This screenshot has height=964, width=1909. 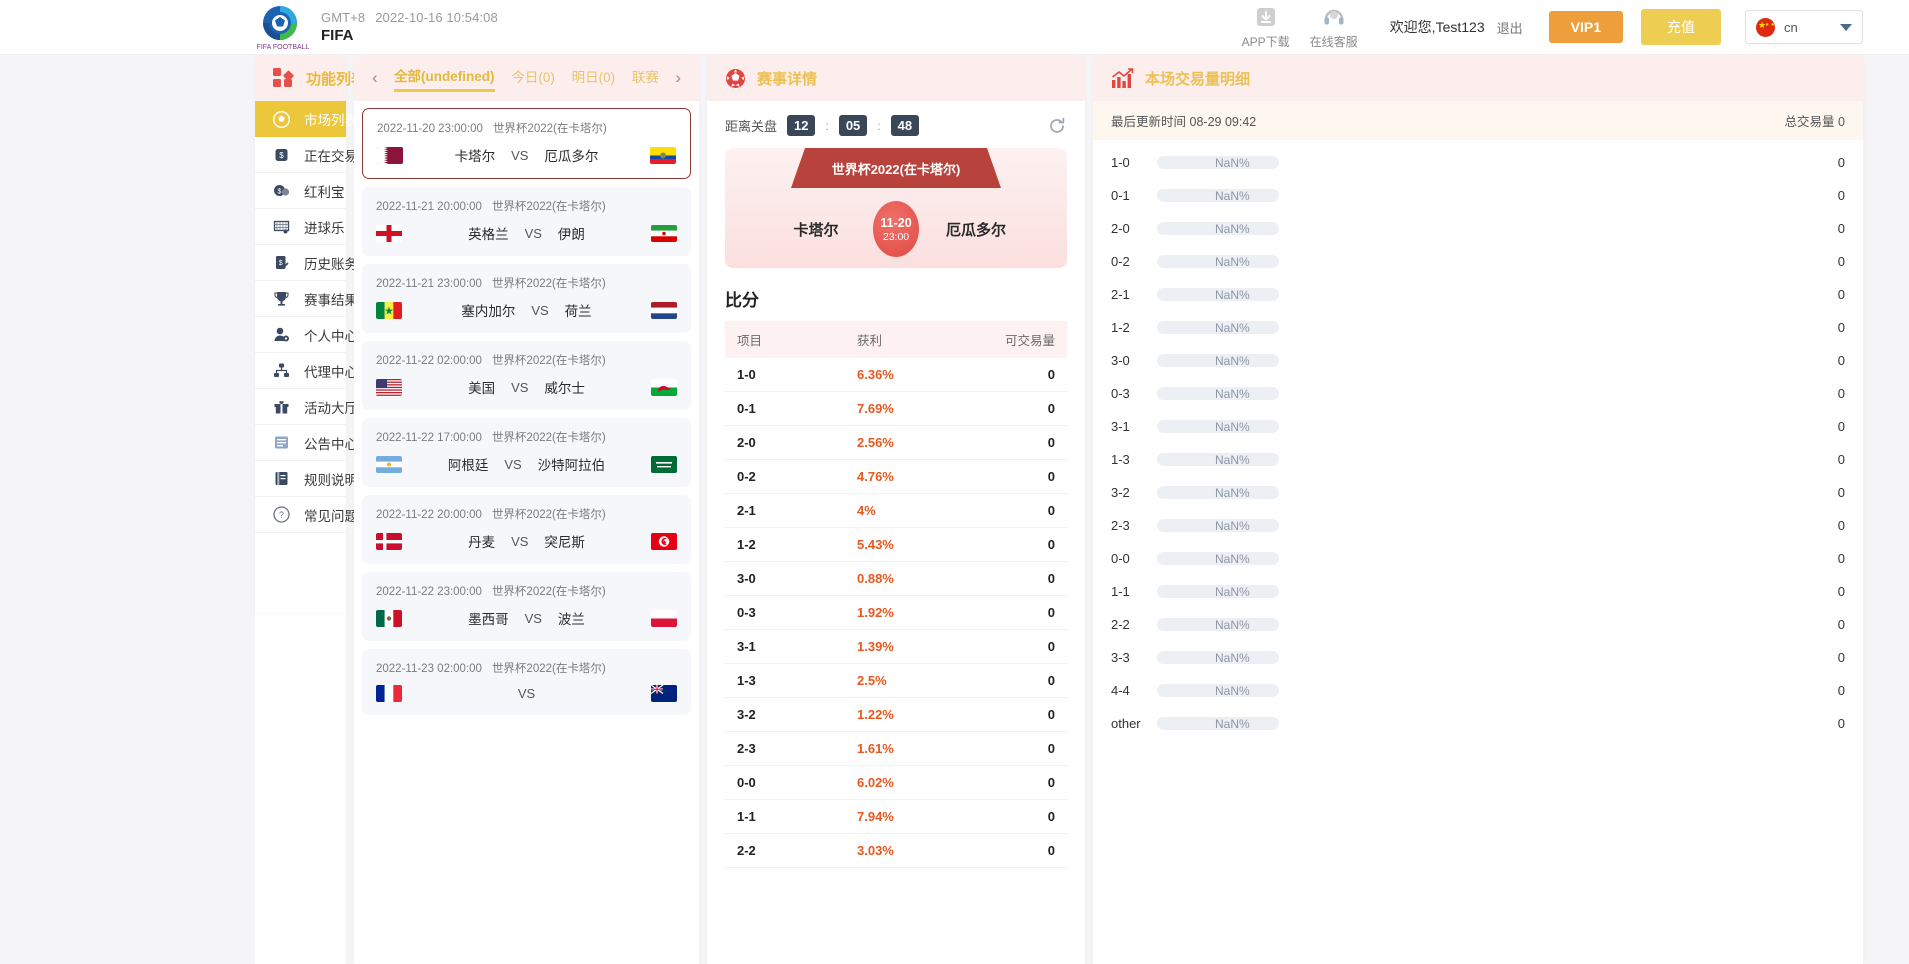 What do you see at coordinates (664, 693) in the screenshot?
I see `australia-flag` at bounding box center [664, 693].